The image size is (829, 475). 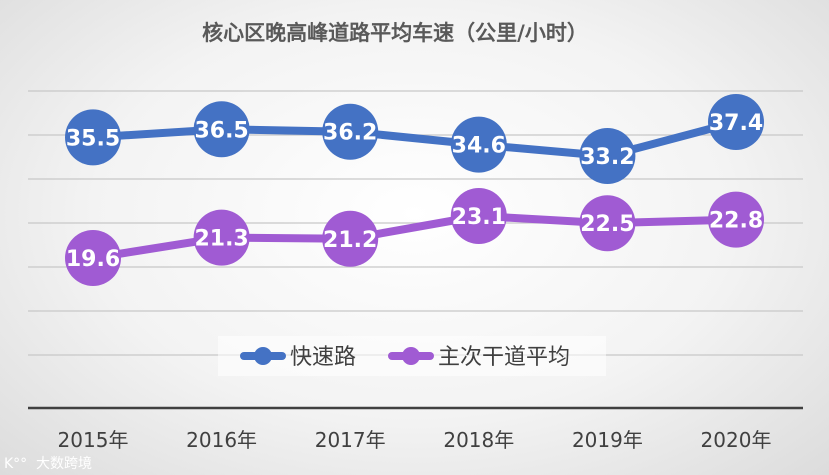 I want to click on data-point: 36.2, so click(x=350, y=131).